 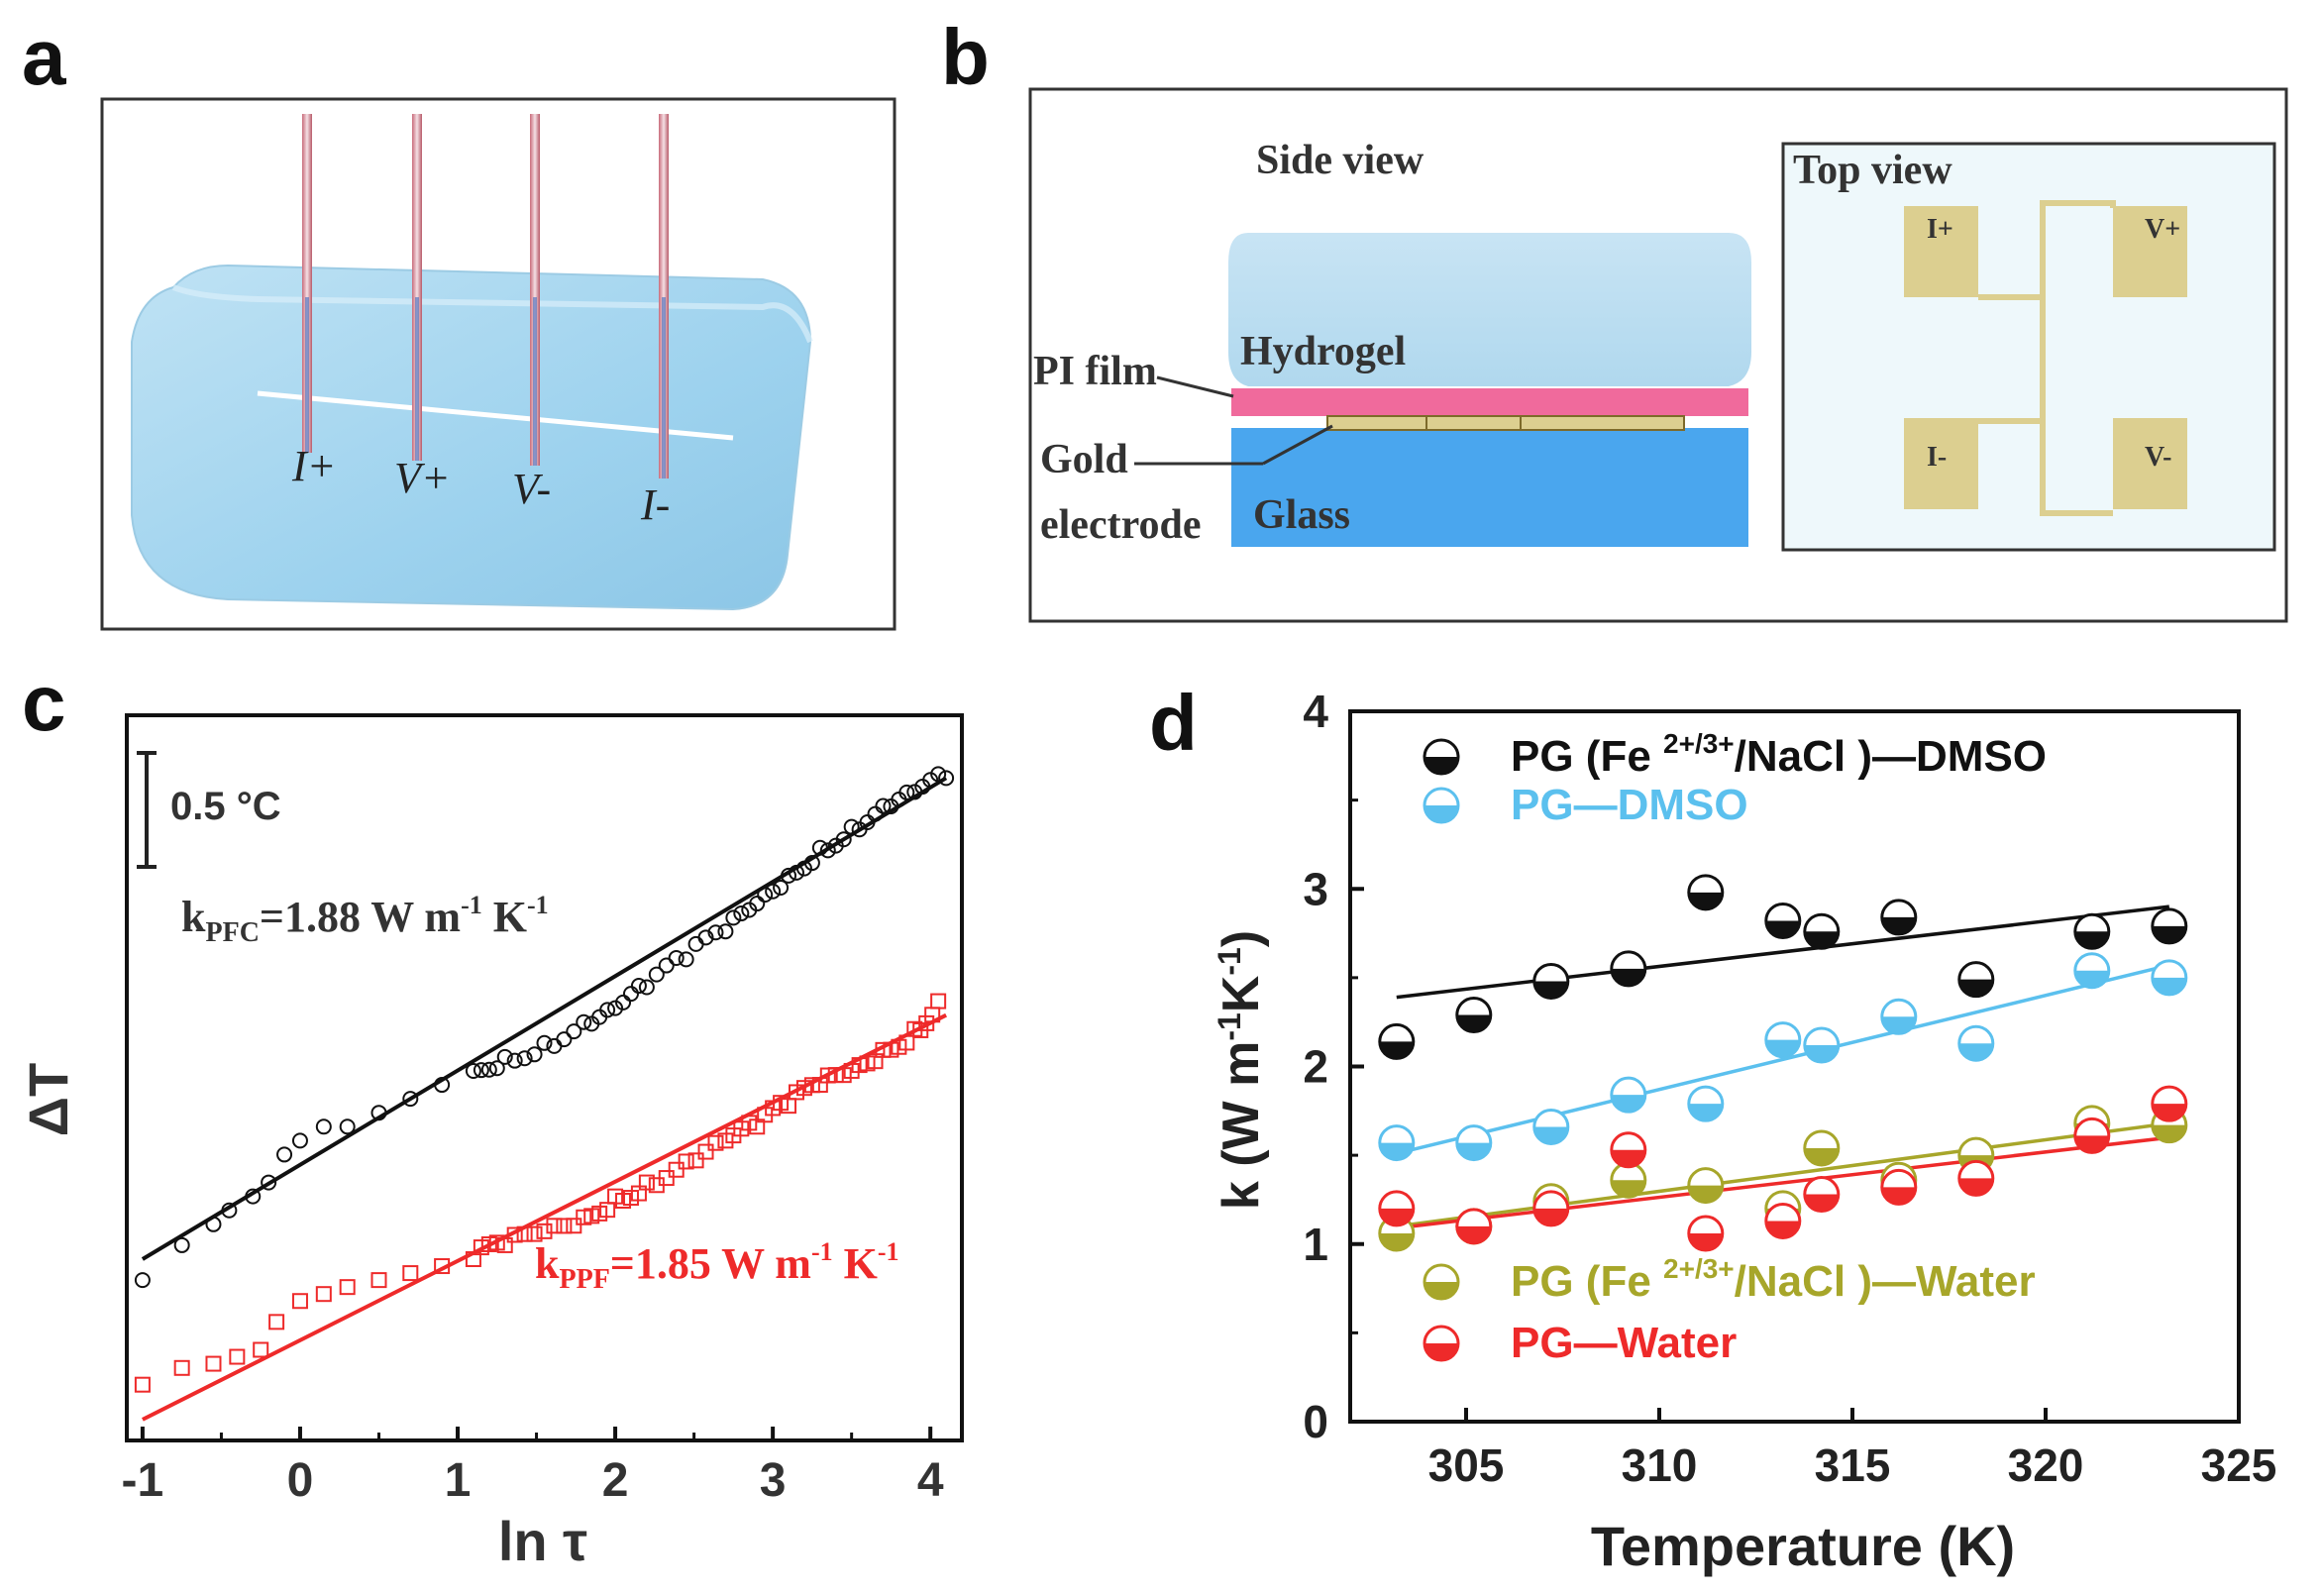 I want to click on probe-i-plus, so click(x=307, y=283).